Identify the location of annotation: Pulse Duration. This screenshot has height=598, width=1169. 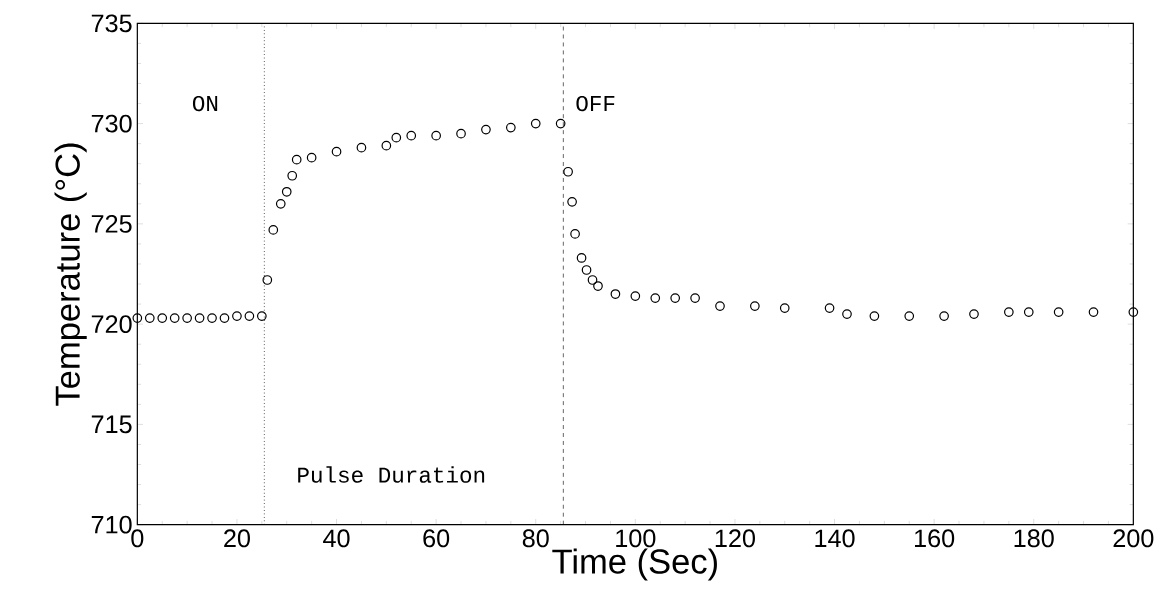
(391, 474).